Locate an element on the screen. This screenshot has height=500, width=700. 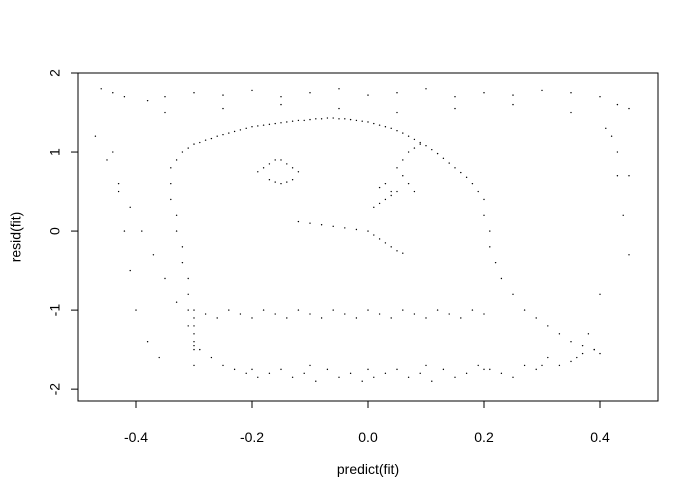
x-tick-label: 0.4 is located at coordinates (600, 437).